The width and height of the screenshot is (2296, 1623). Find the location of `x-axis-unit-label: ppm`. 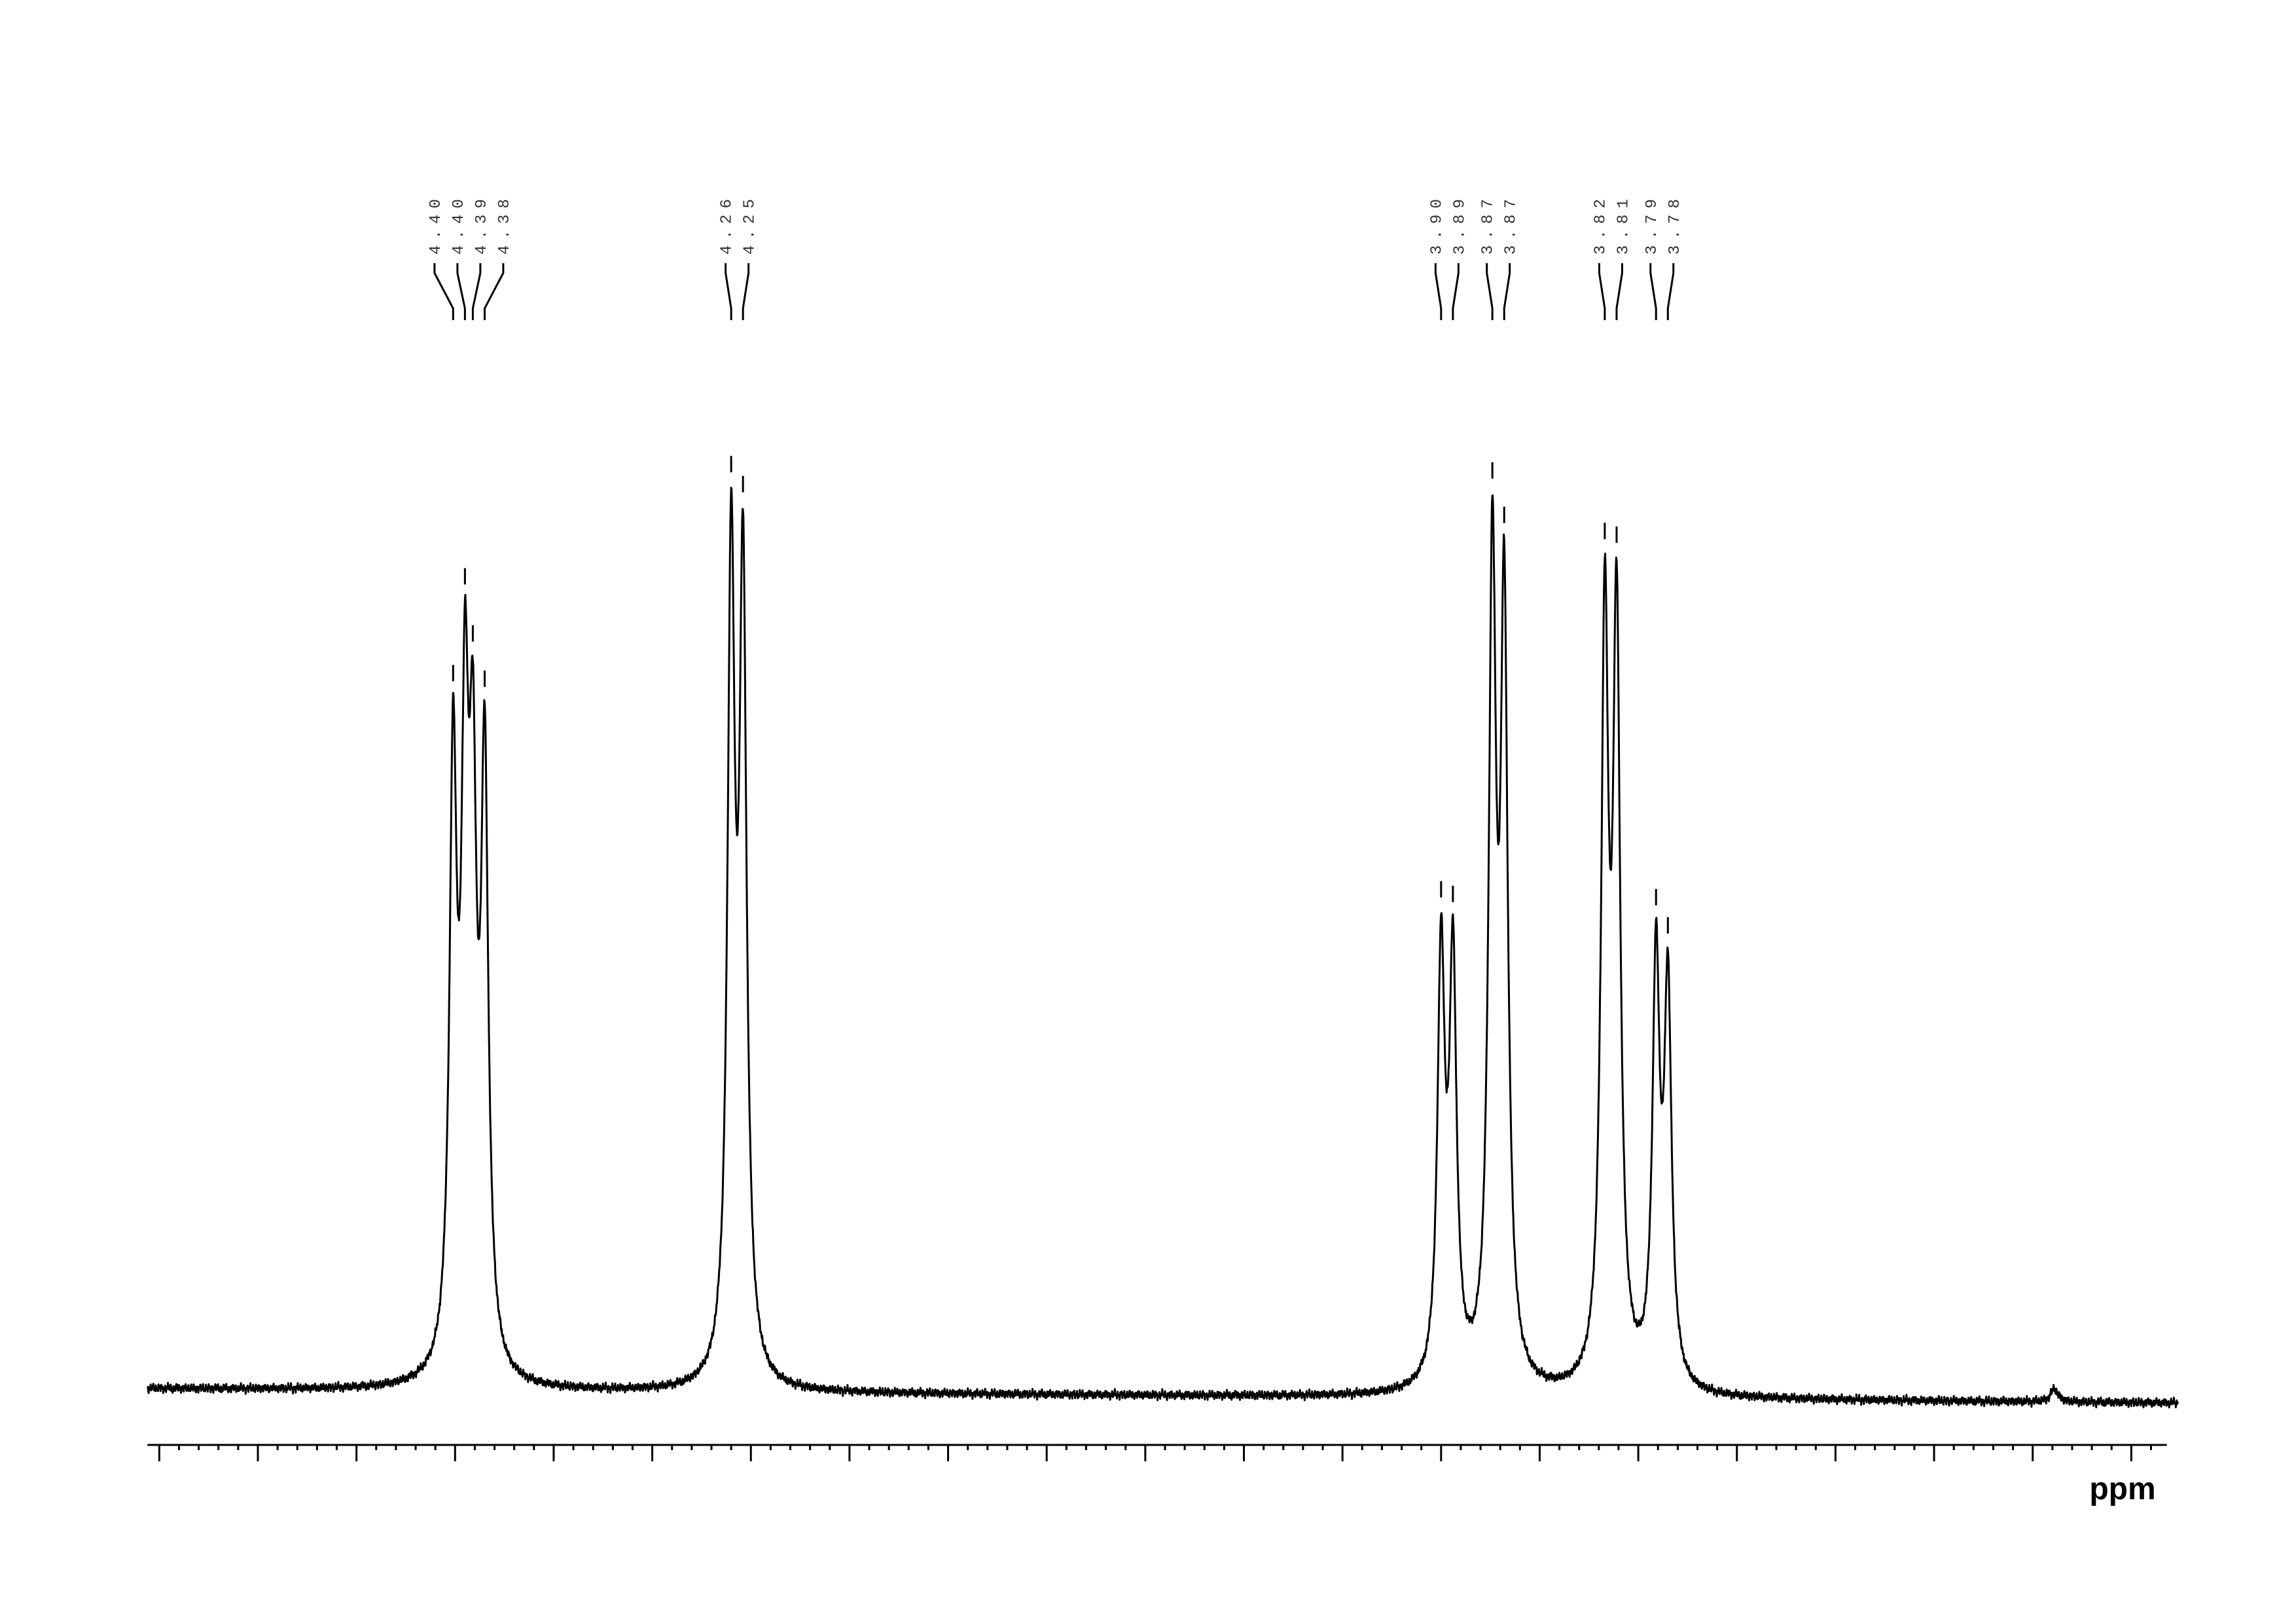

x-axis-unit-label: ppm is located at coordinates (2122, 1489).